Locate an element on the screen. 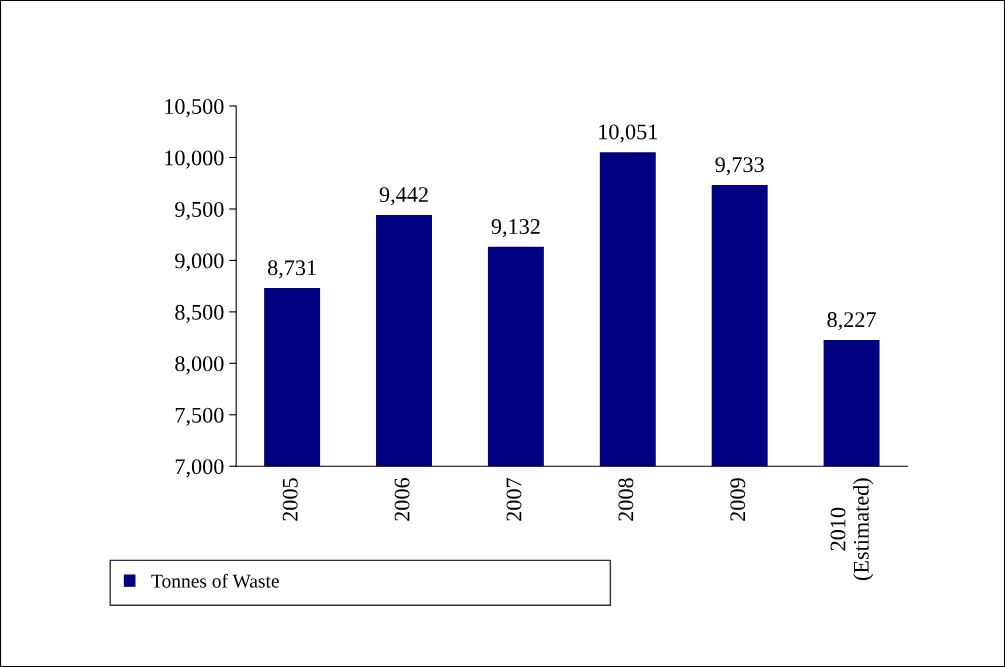 The width and height of the screenshot is (1005, 667). y-tick-label: 9,500 is located at coordinates (199, 211).